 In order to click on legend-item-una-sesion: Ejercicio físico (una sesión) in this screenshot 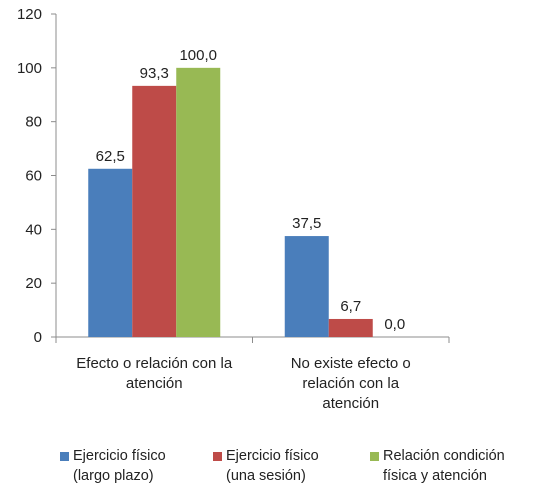, I will do `click(266, 466)`.